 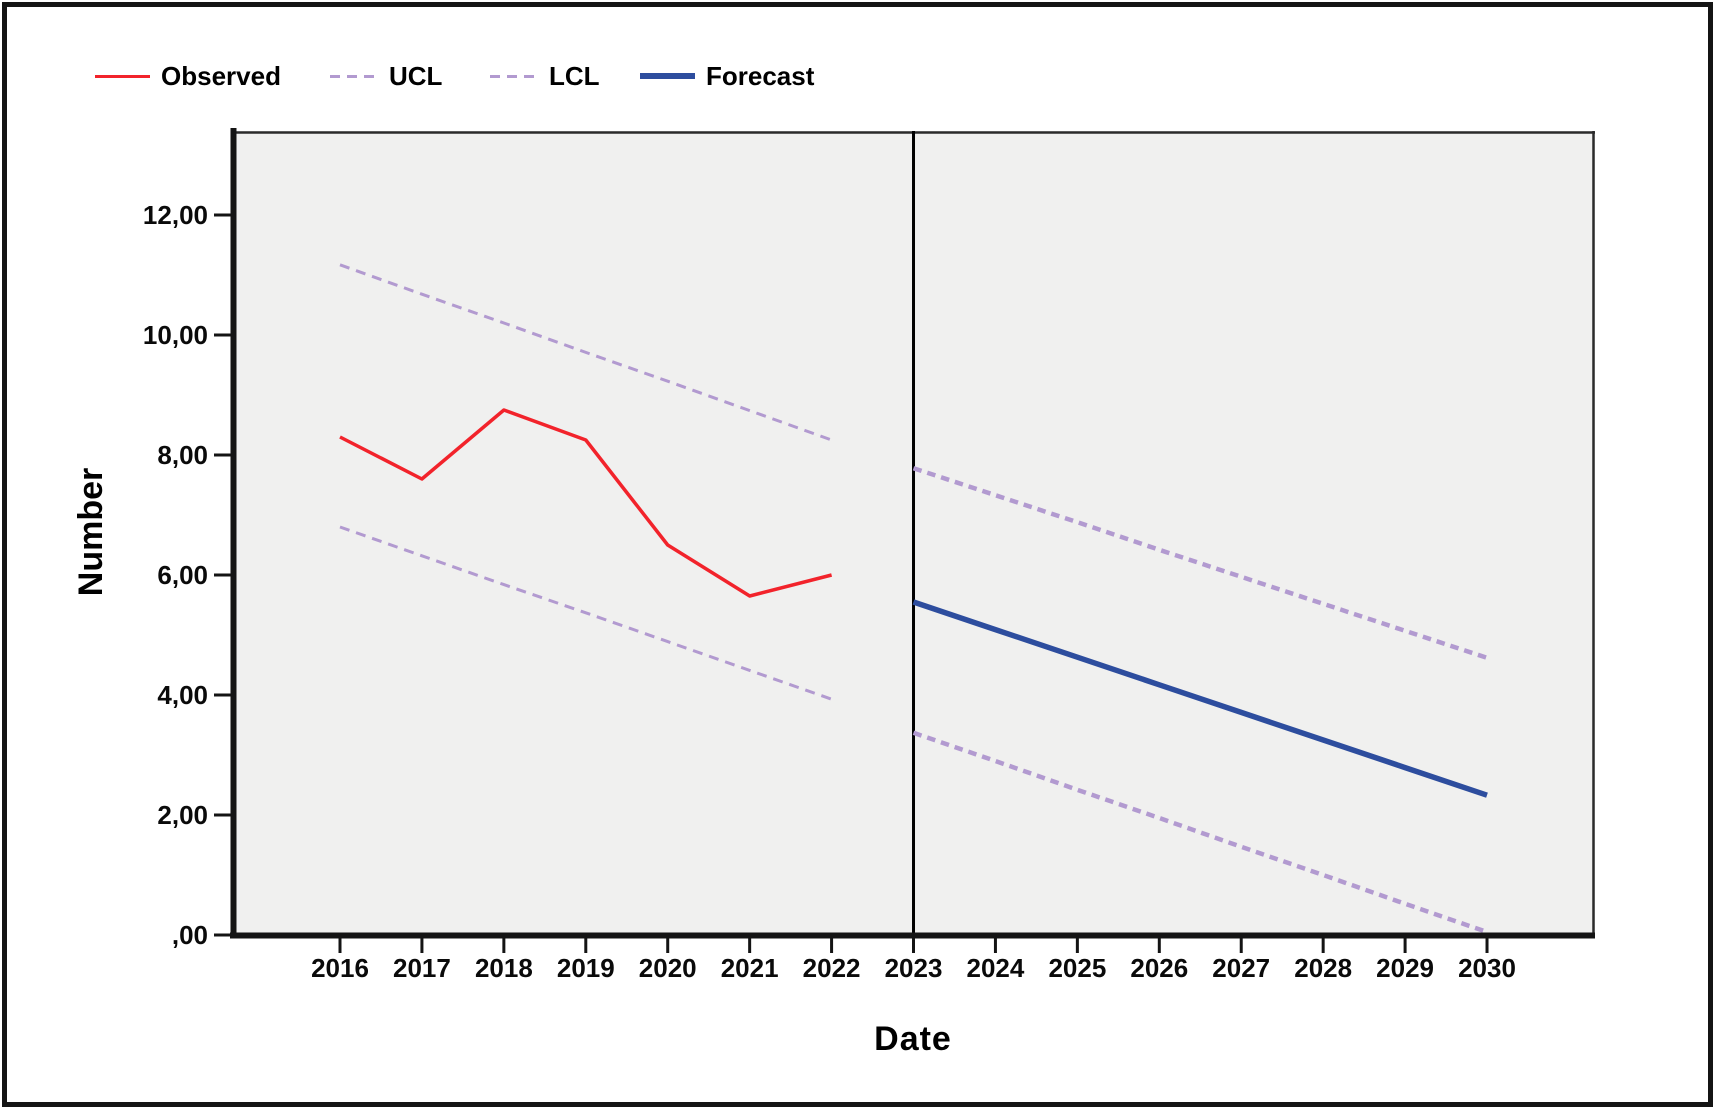 What do you see at coordinates (667, 968) in the screenshot?
I see `x-tick-label: 2020` at bounding box center [667, 968].